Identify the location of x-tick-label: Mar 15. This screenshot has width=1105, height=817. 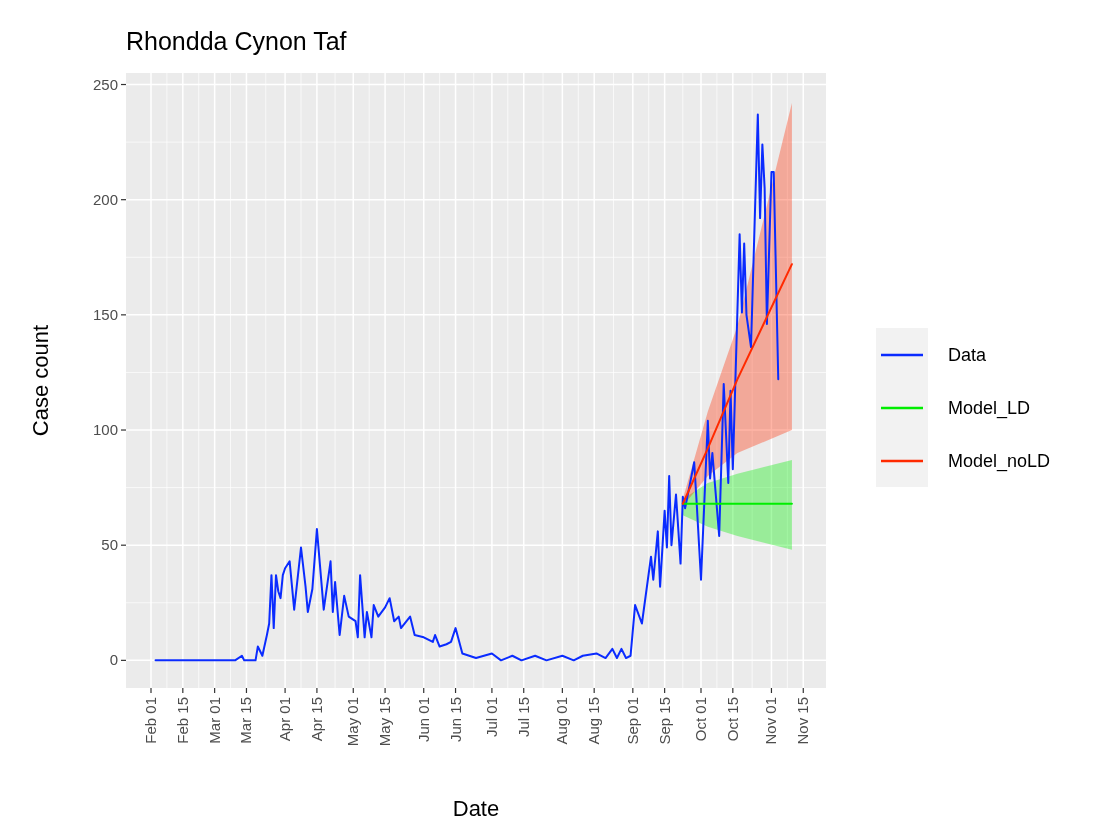
(246, 720).